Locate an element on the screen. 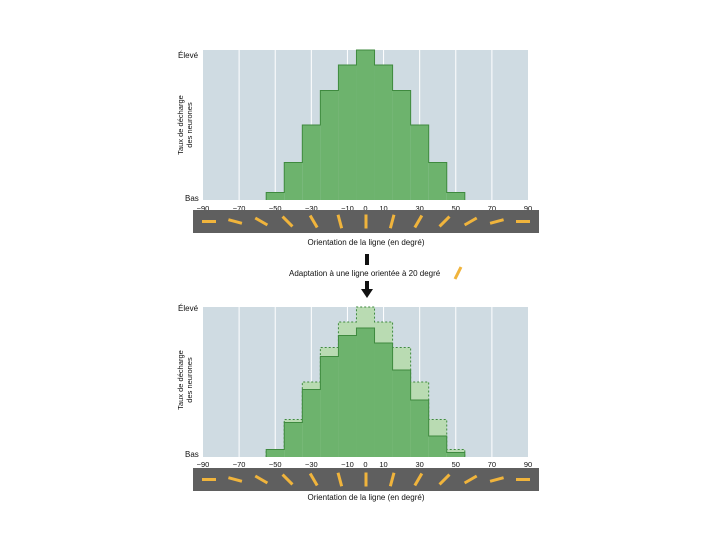  pre-adaptation-outline is located at coordinates (365, 381).